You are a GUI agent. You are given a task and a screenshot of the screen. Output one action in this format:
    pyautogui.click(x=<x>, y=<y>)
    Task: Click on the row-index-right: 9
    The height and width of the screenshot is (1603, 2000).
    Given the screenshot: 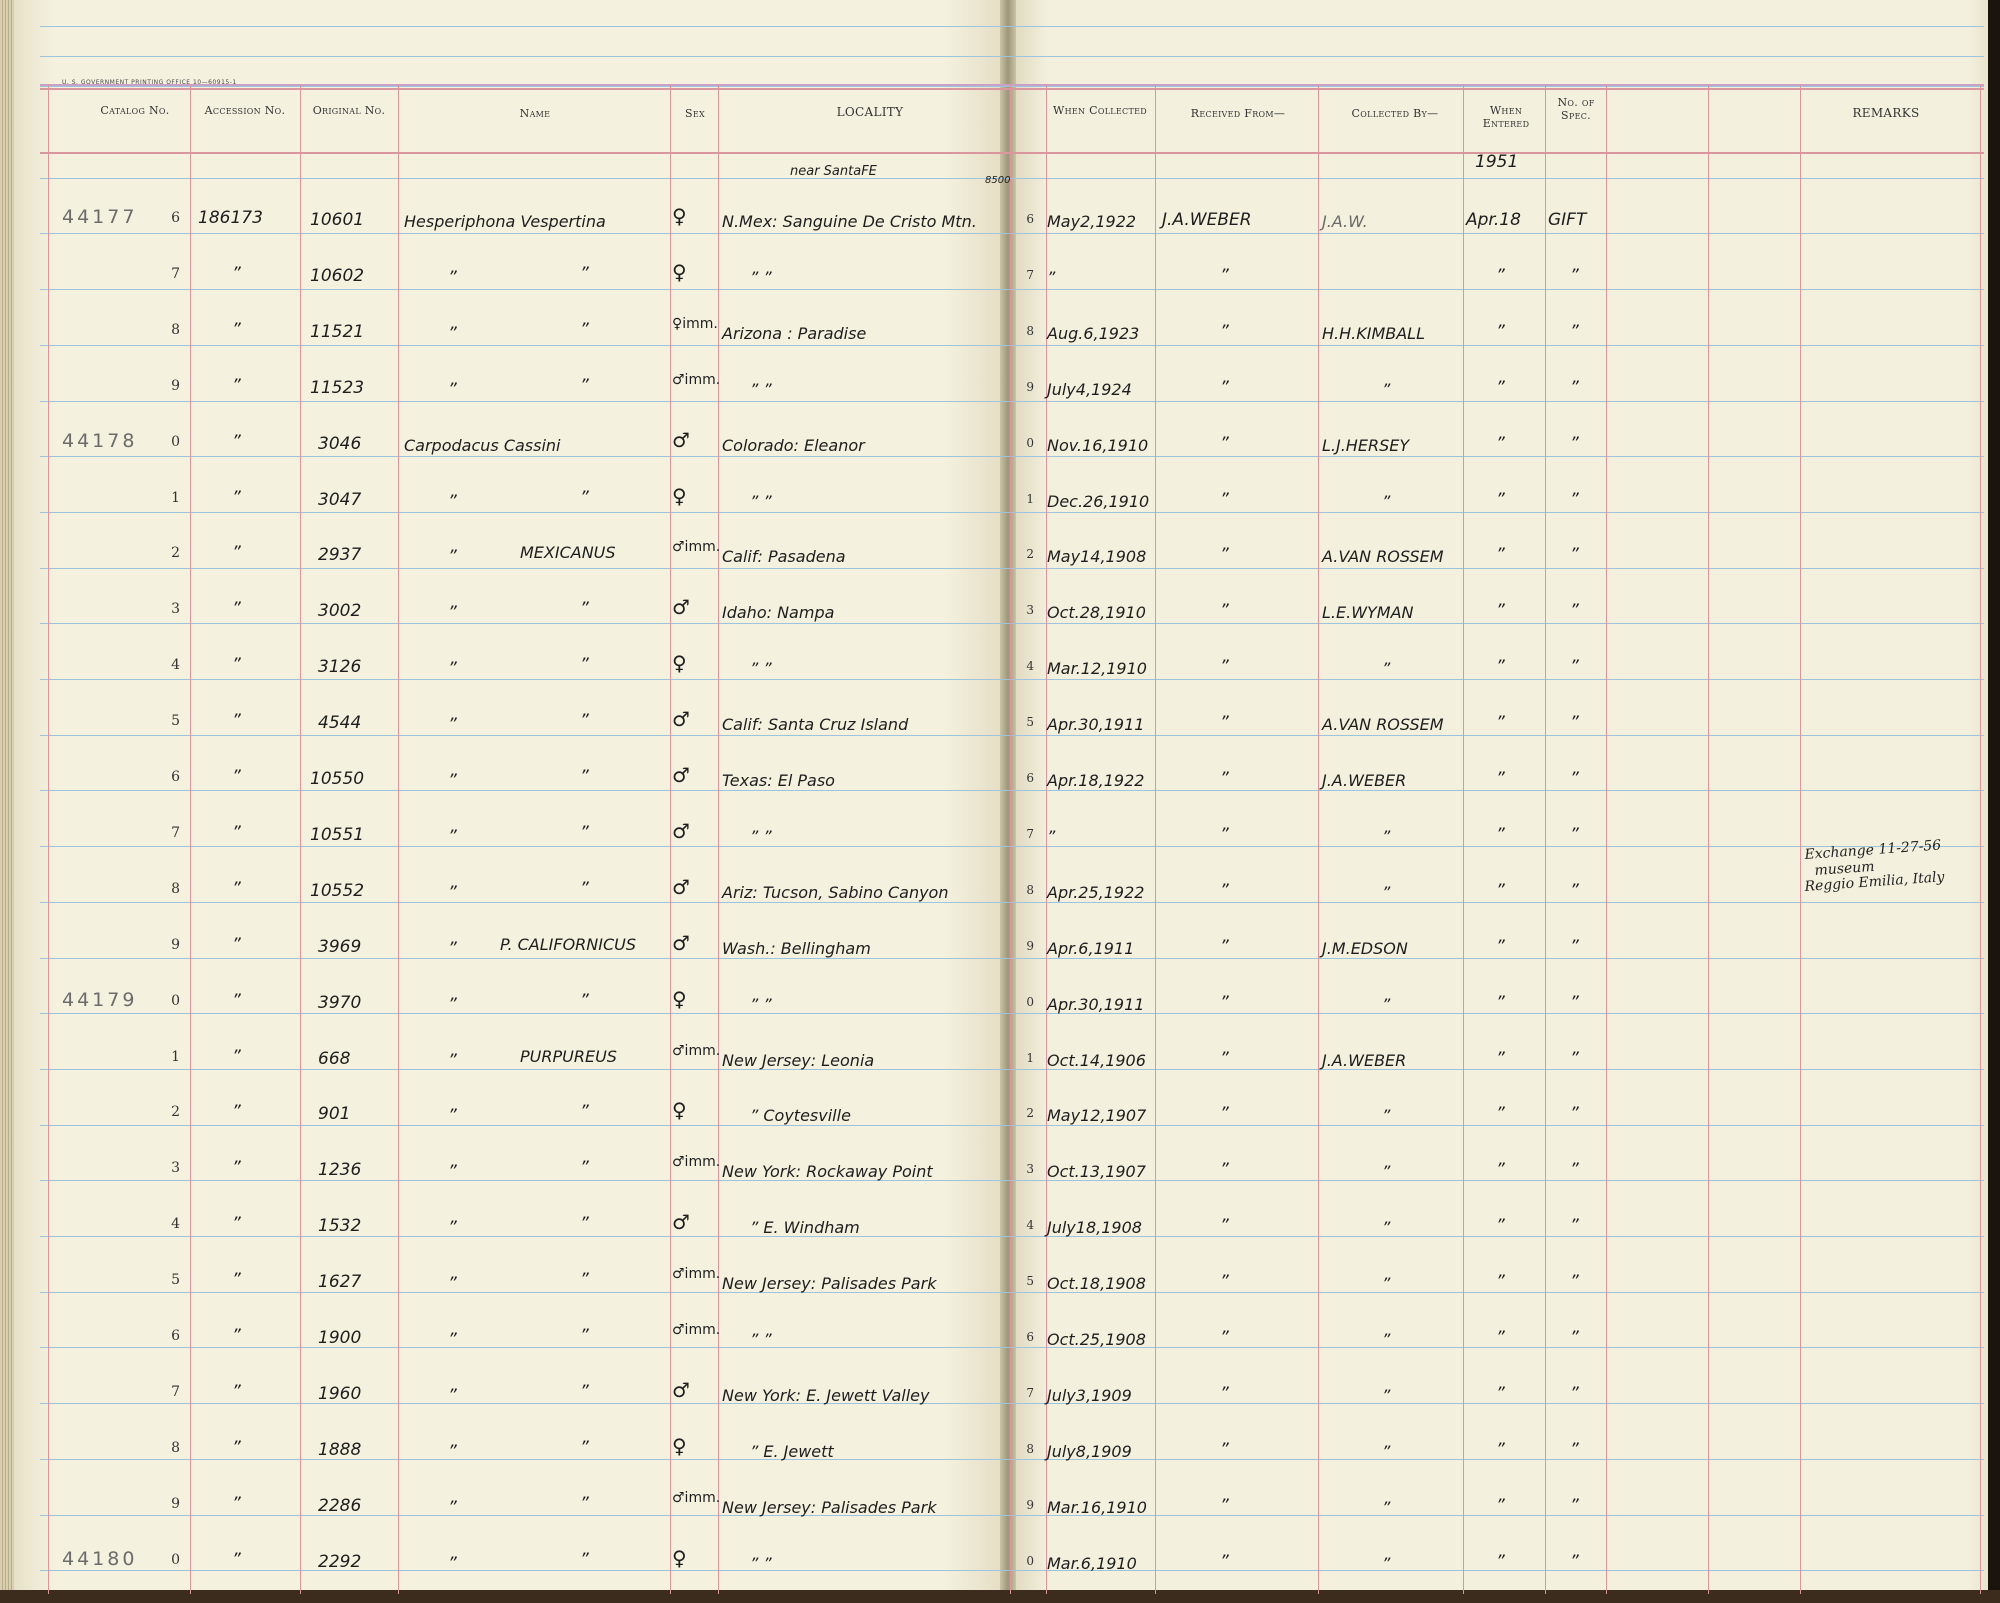 What is the action you would take?
    pyautogui.click(x=1030, y=946)
    